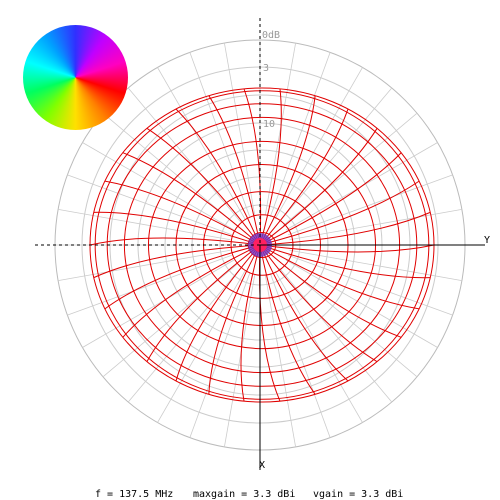  Describe the element at coordinates (271, 35) in the screenshot. I see `ring-label: 0dB` at that location.